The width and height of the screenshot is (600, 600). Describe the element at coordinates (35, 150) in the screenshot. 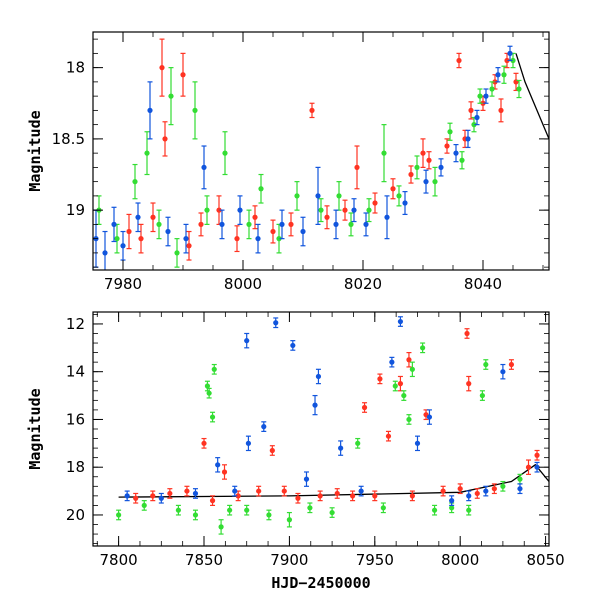

I see `top-y-axis-title: Magnitude` at that location.